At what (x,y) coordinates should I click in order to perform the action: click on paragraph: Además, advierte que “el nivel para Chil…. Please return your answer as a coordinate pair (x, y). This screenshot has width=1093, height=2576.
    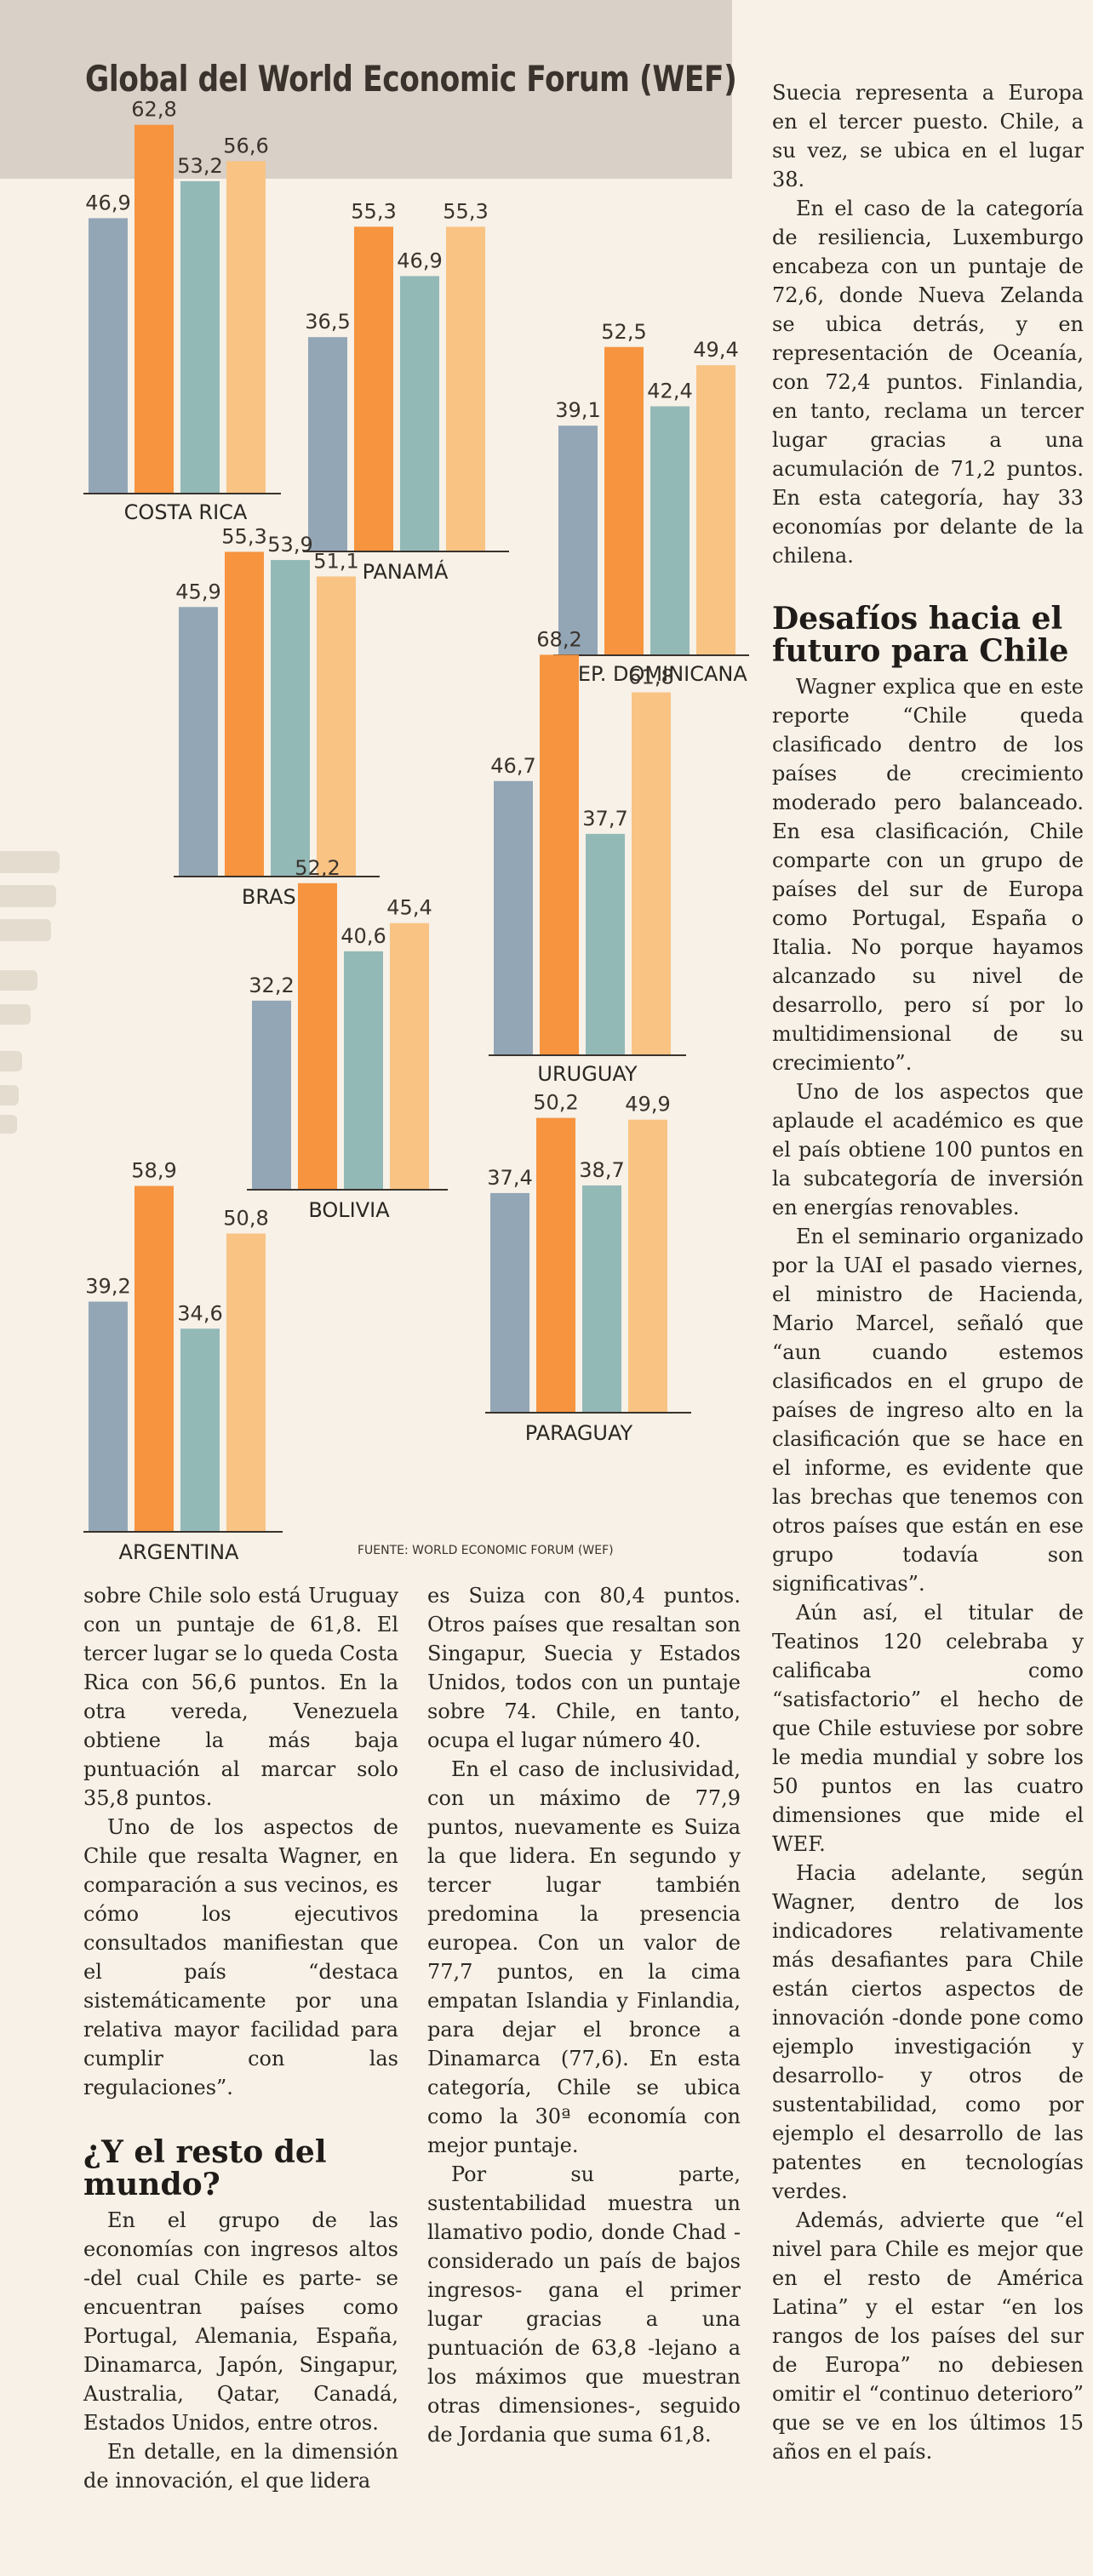
    Looking at the image, I should click on (928, 2336).